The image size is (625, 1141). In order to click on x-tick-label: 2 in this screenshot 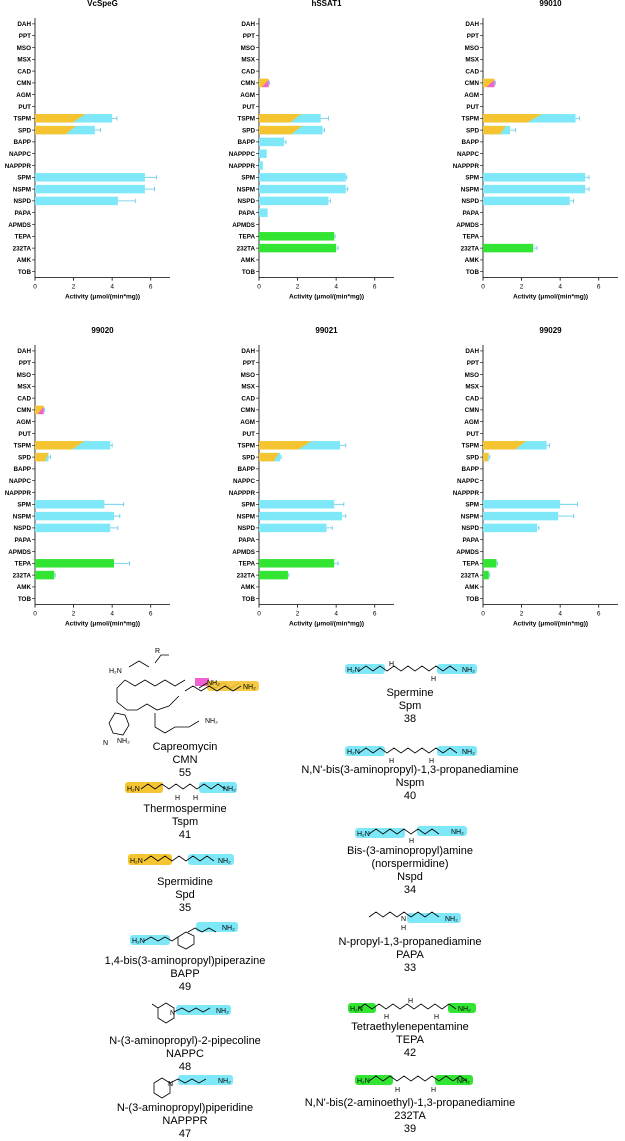, I will do `click(298, 614)`.